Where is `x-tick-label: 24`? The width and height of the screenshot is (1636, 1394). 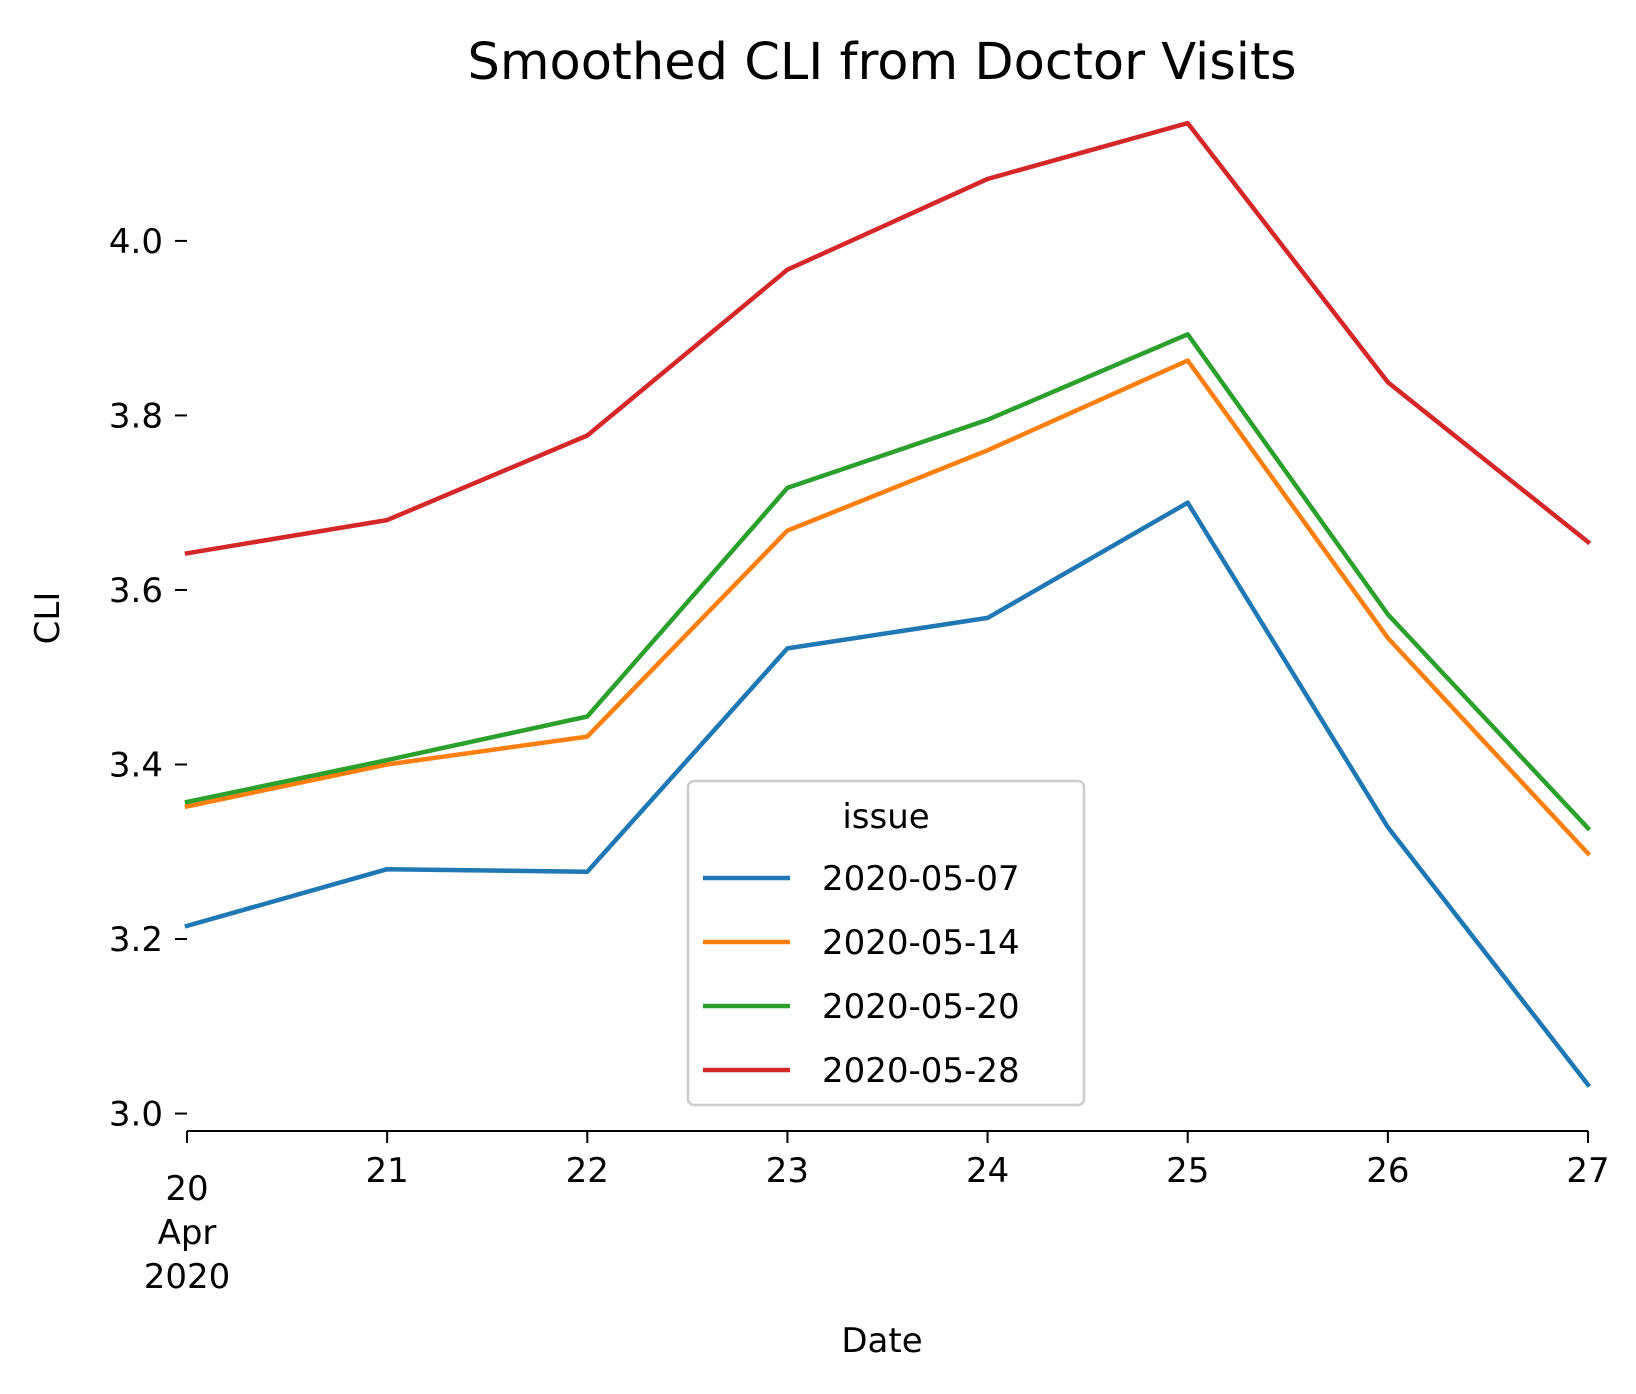 x-tick-label: 24 is located at coordinates (987, 1171).